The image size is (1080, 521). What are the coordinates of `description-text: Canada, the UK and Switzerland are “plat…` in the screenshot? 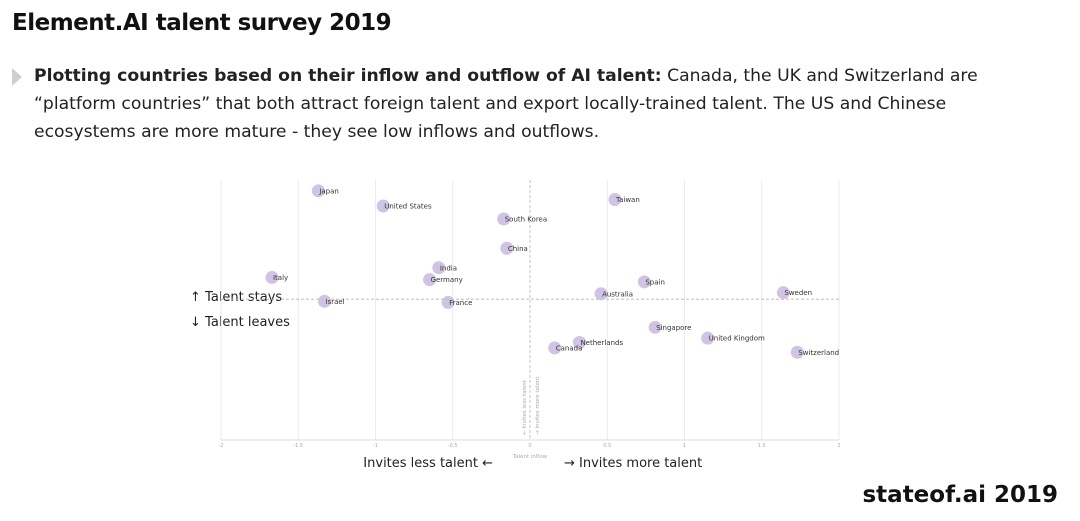 It's located at (506, 104).